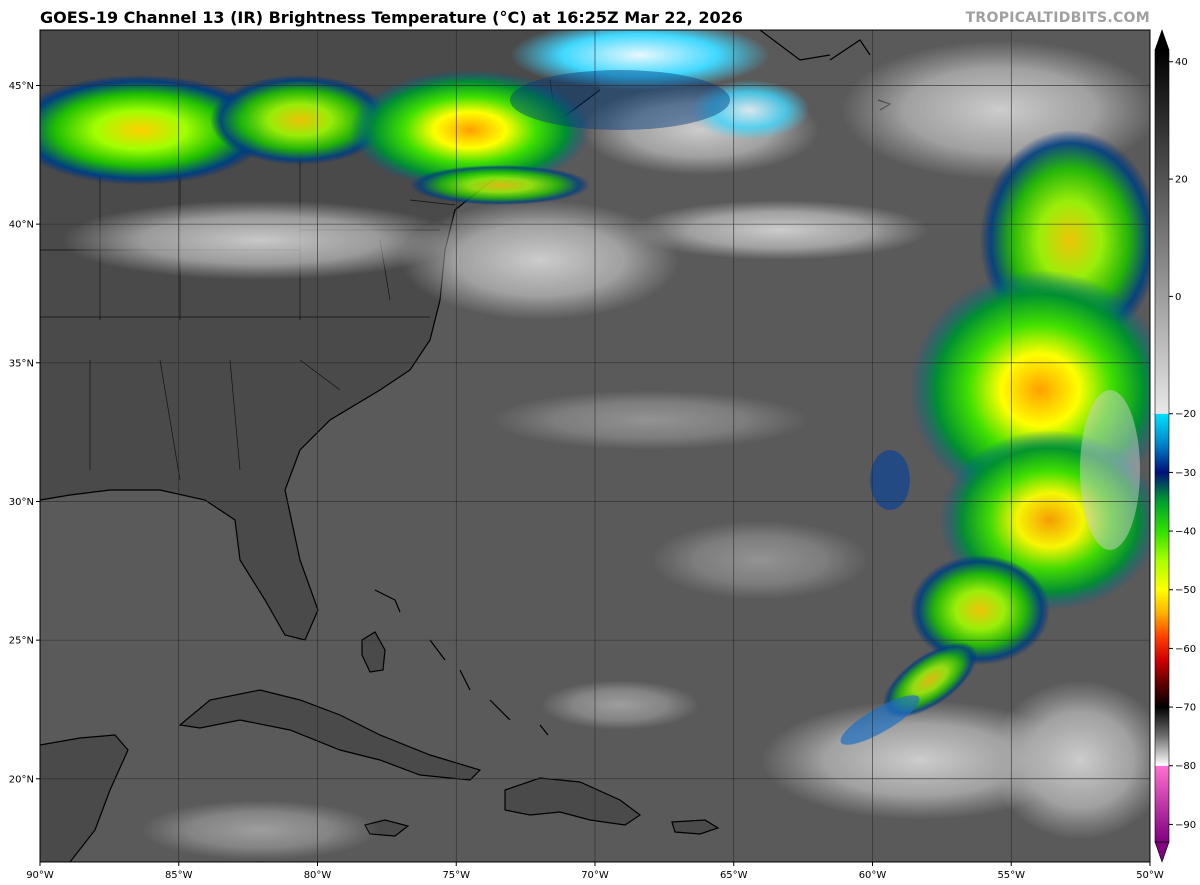 The width and height of the screenshot is (1200, 885). What do you see at coordinates (330, 735) in the screenshot?
I see `land-cuba` at bounding box center [330, 735].